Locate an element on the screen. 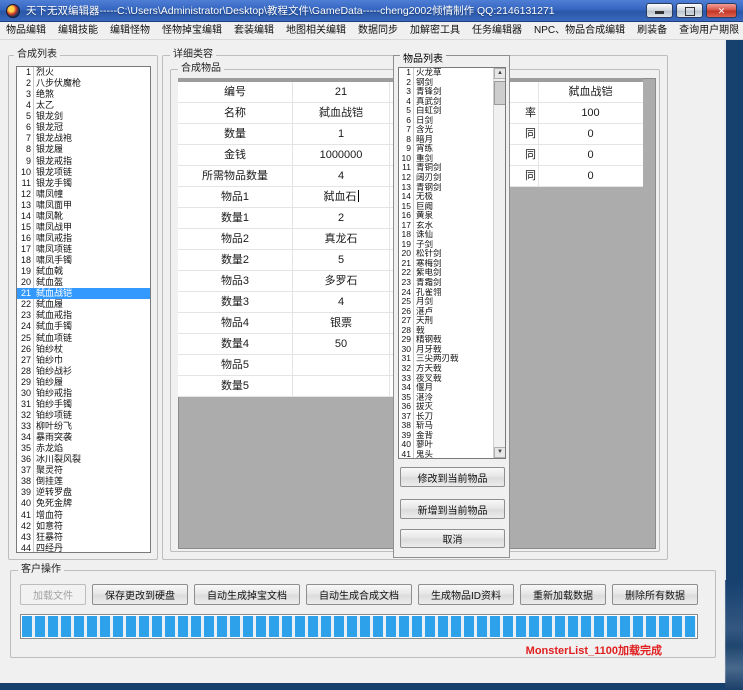  list-item: 36 冰川裂风裂 is located at coordinates (83, 460).